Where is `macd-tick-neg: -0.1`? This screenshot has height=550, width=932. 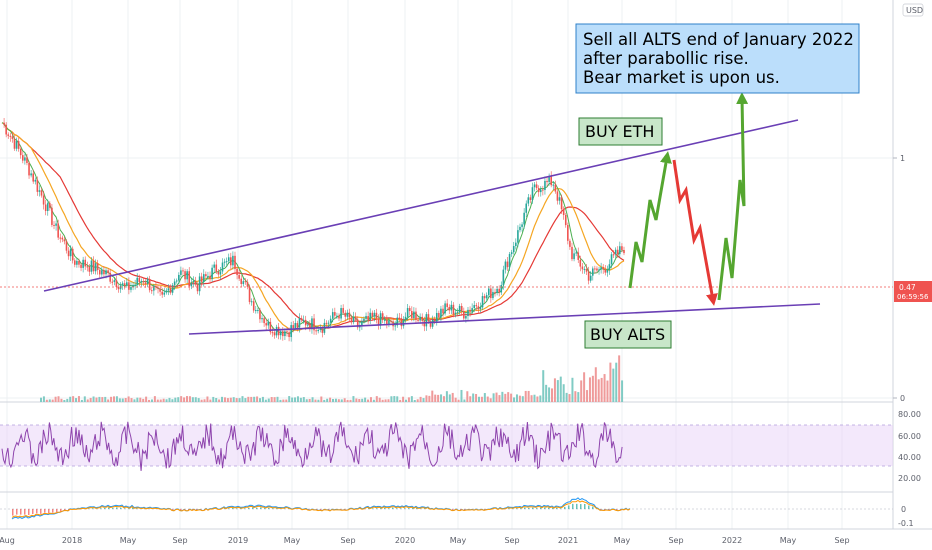
macd-tick-neg: -0.1 is located at coordinates (906, 523).